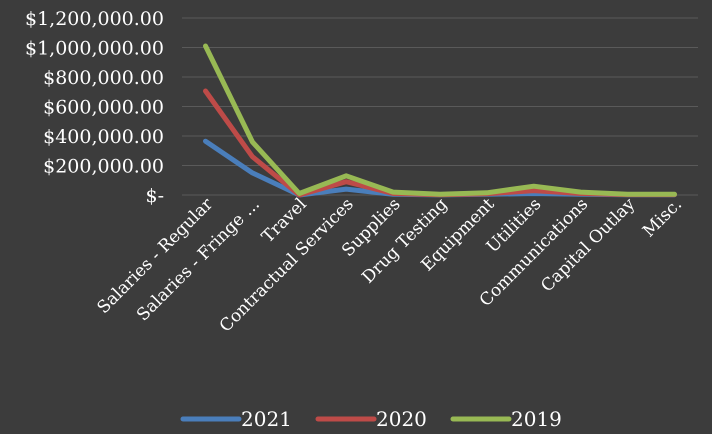 The height and width of the screenshot is (434, 712). What do you see at coordinates (103, 78) in the screenshot?
I see `y-tick-label: $800,000.00` at bounding box center [103, 78].